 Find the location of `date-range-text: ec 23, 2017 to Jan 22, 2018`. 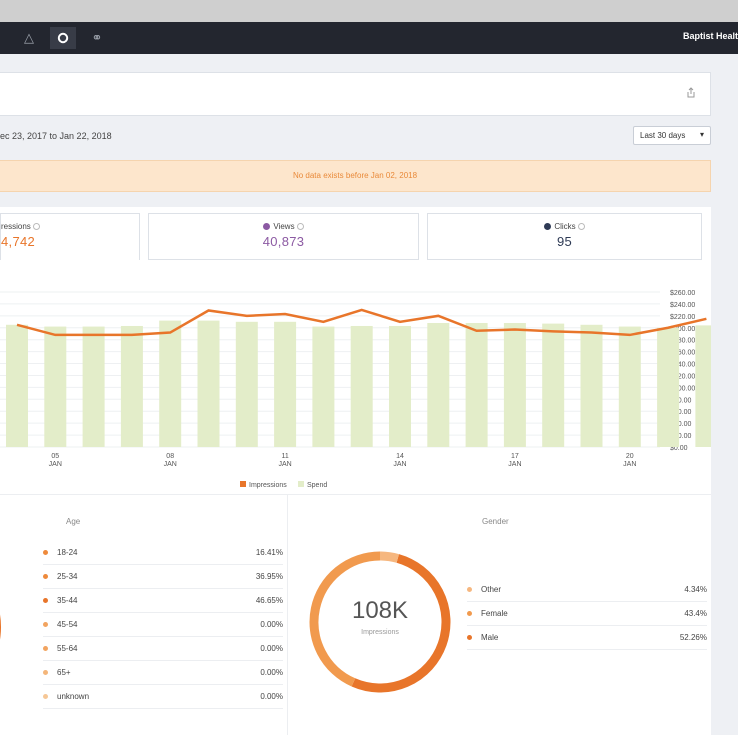

date-range-text: ec 23, 2017 to Jan 22, 2018 is located at coordinates (56, 136).